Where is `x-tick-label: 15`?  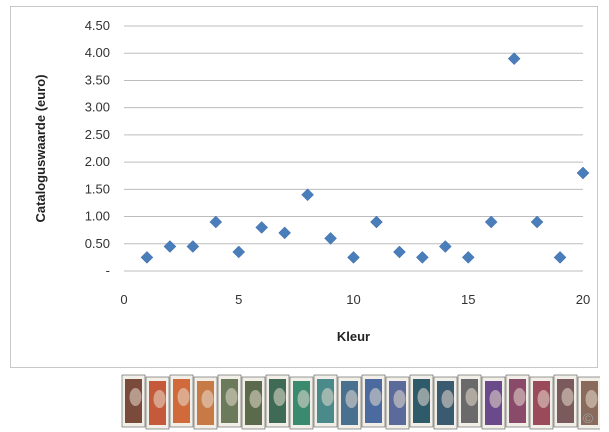 x-tick-label: 15 is located at coordinates (468, 299).